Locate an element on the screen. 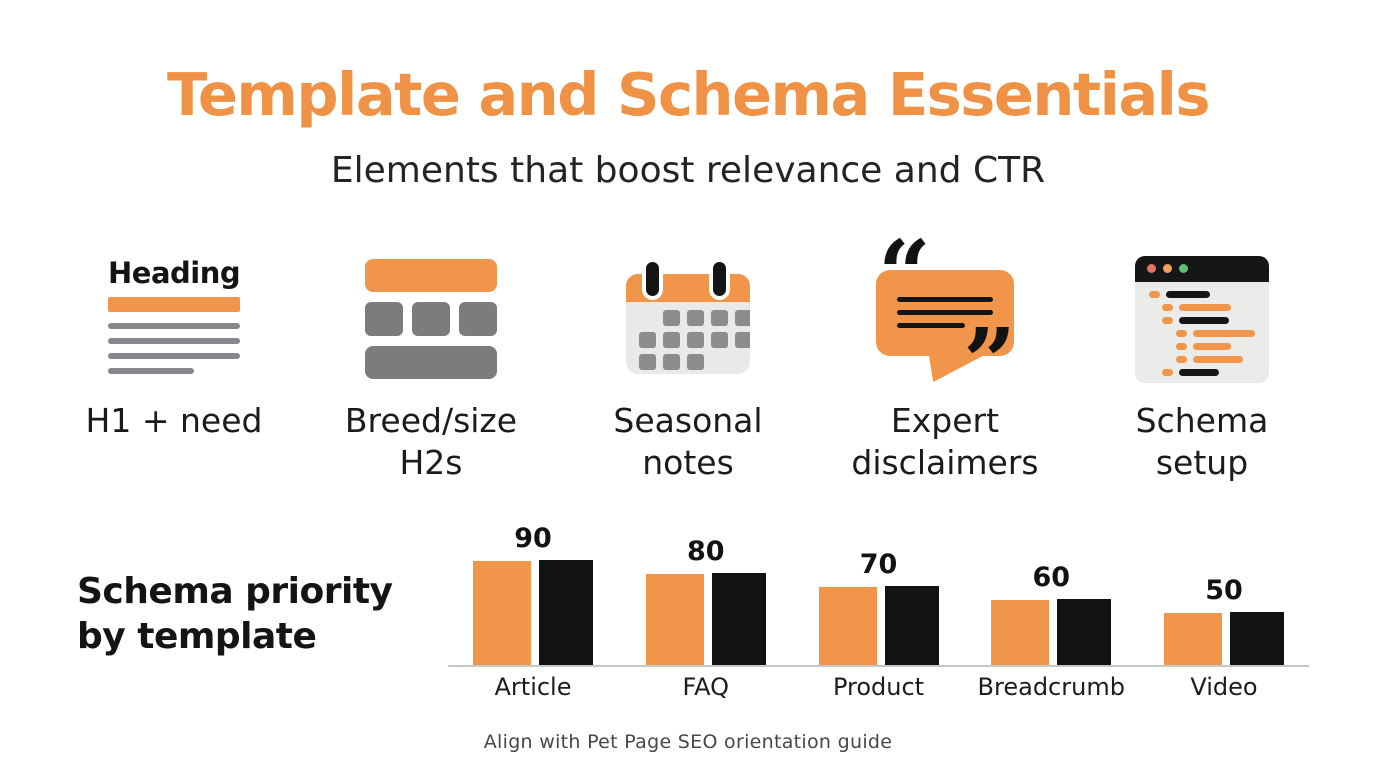 This screenshot has width=1376, height=768. feature-expert-disclaimers: “ ” Expert disclaimers is located at coordinates (945, 356).